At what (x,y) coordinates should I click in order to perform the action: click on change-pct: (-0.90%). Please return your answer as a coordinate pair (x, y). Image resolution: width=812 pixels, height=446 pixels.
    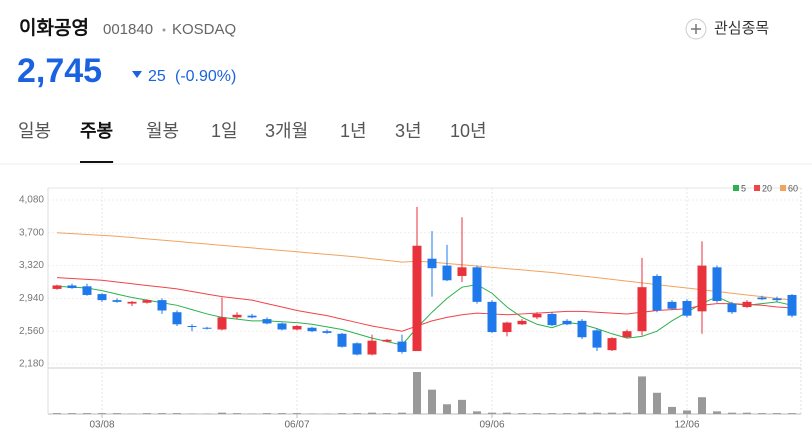
    Looking at the image, I should click on (205, 76).